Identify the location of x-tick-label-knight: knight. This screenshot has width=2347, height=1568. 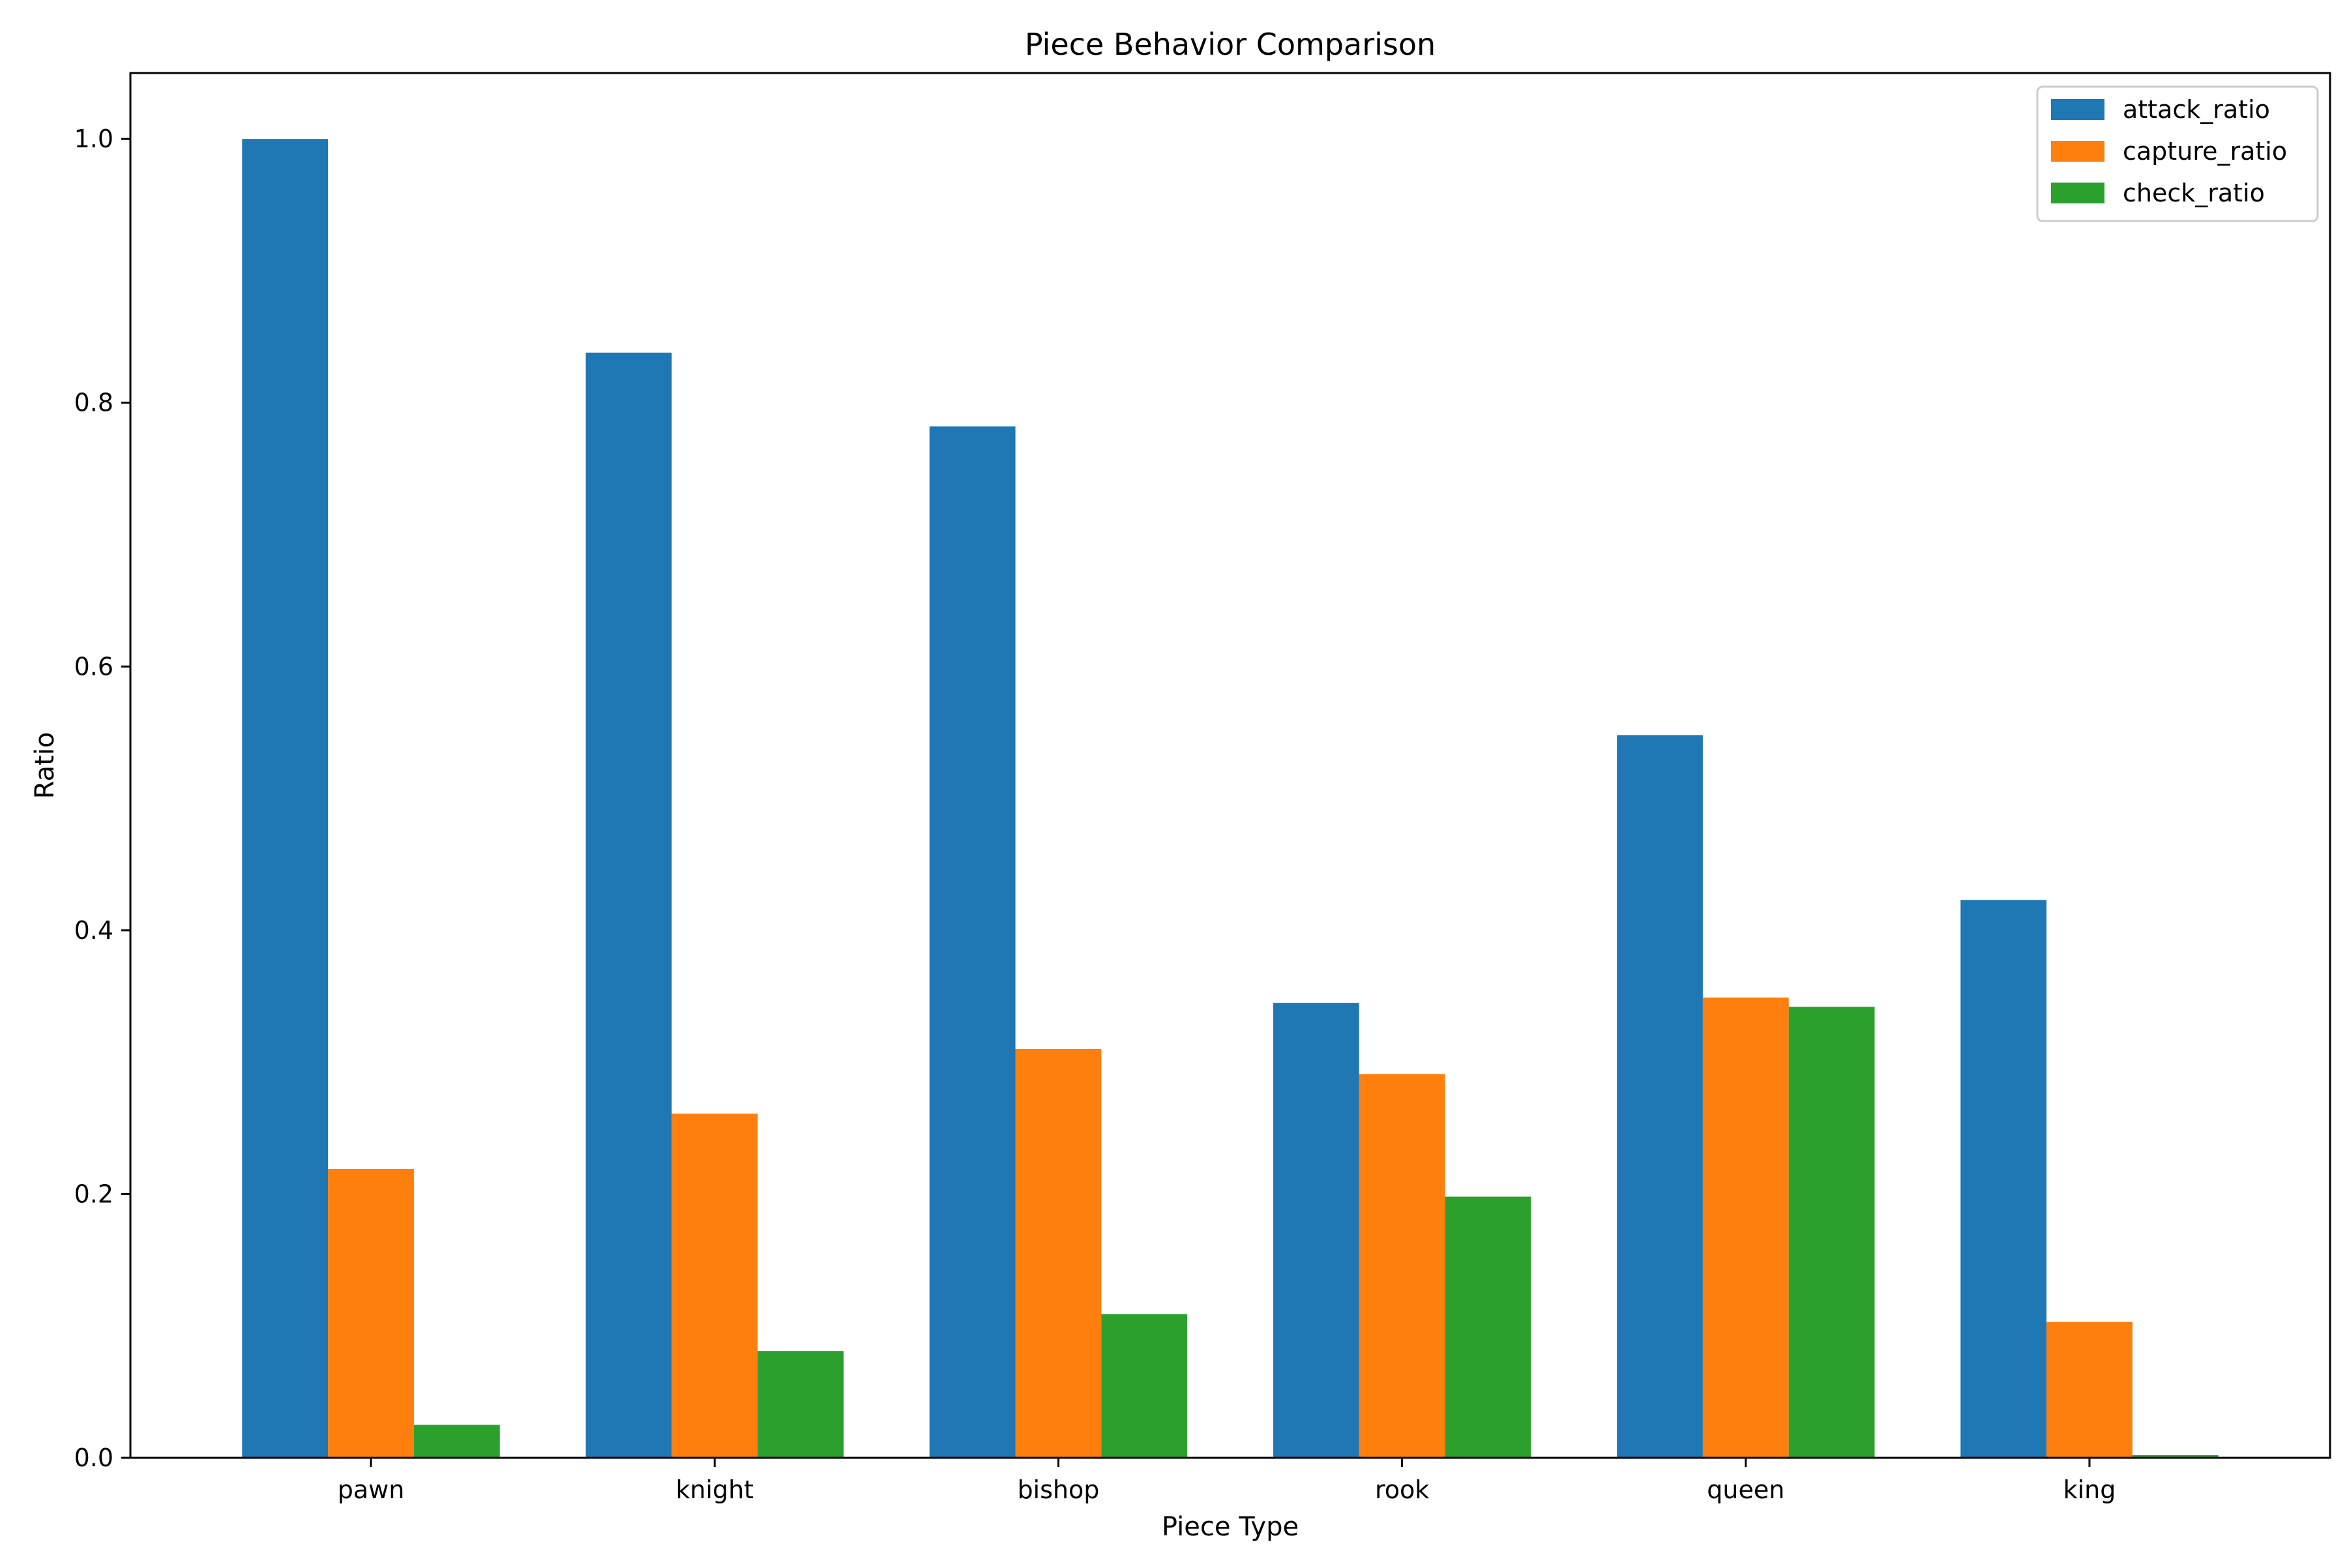
(715, 1490).